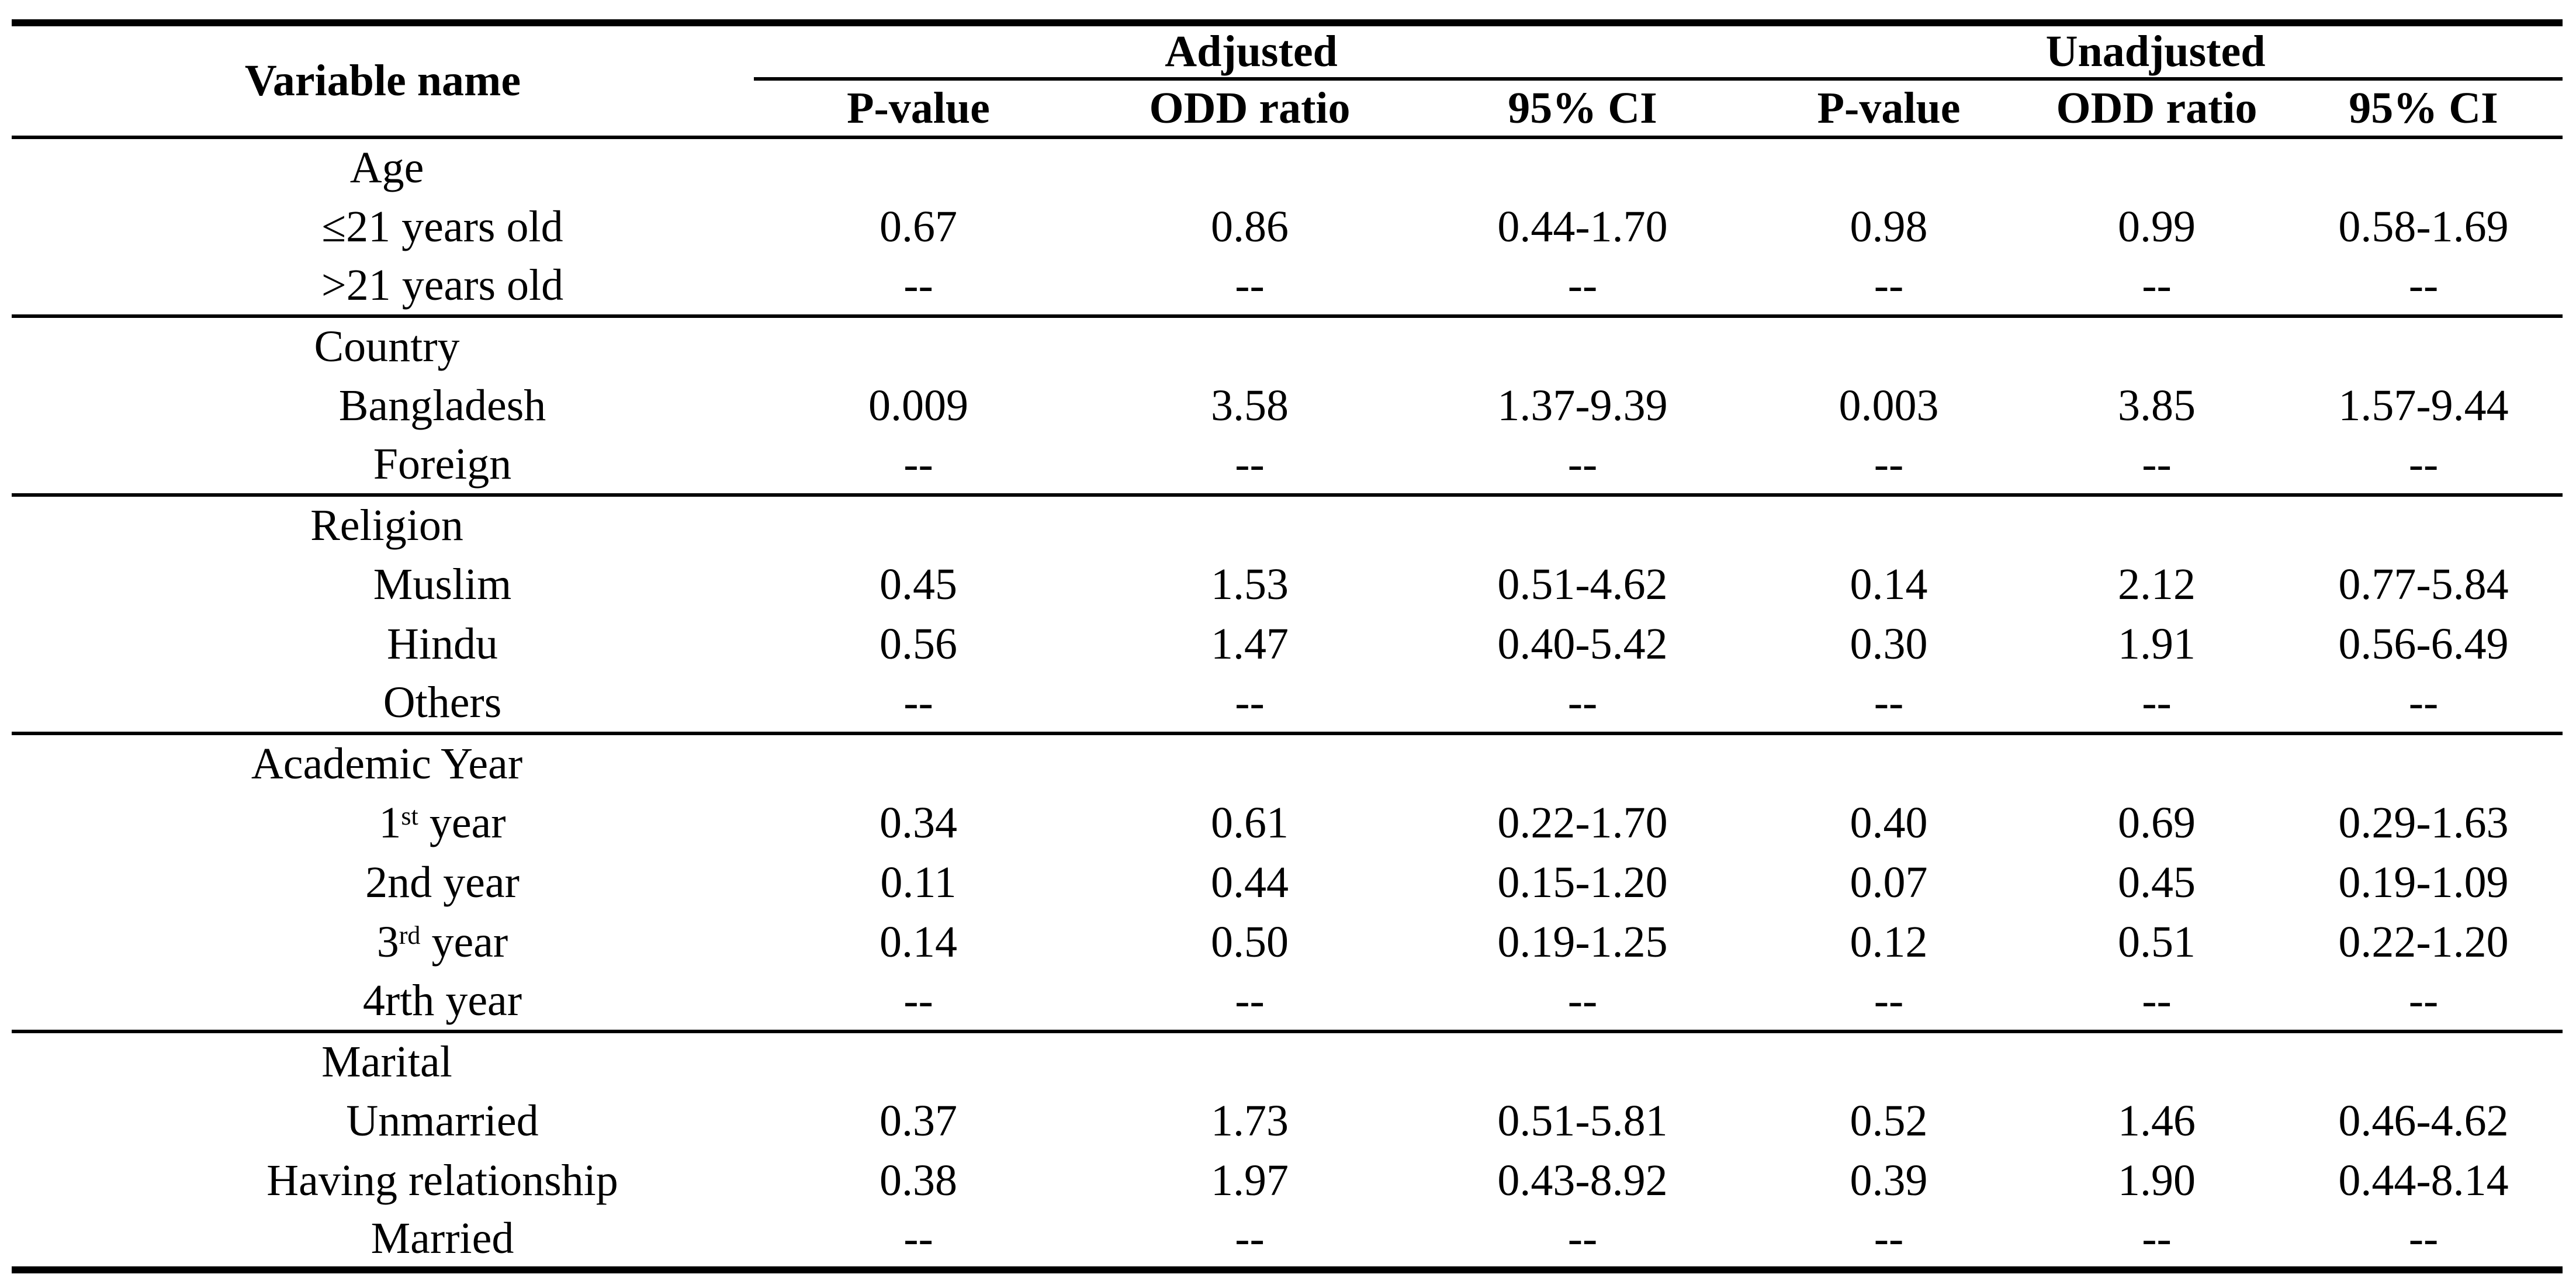 This screenshot has width=2576, height=1288. What do you see at coordinates (1582, 226) in the screenshot?
I see `value-cell: 0.44-1.70` at bounding box center [1582, 226].